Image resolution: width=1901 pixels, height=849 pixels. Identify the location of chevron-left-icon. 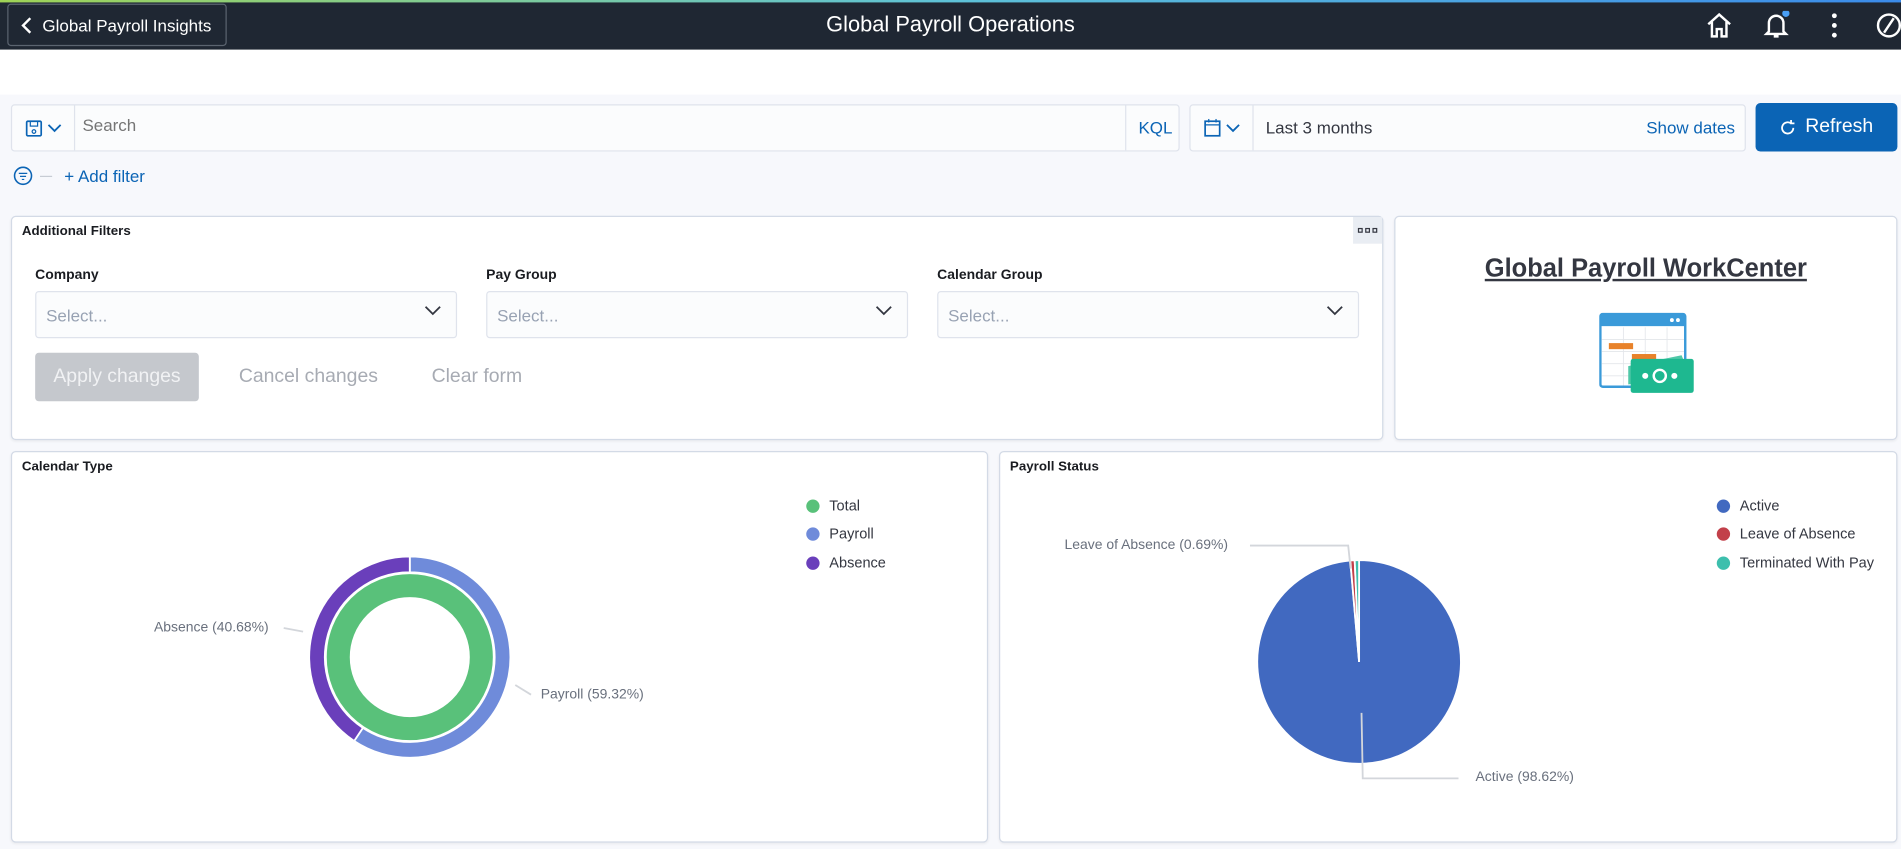
(26, 24).